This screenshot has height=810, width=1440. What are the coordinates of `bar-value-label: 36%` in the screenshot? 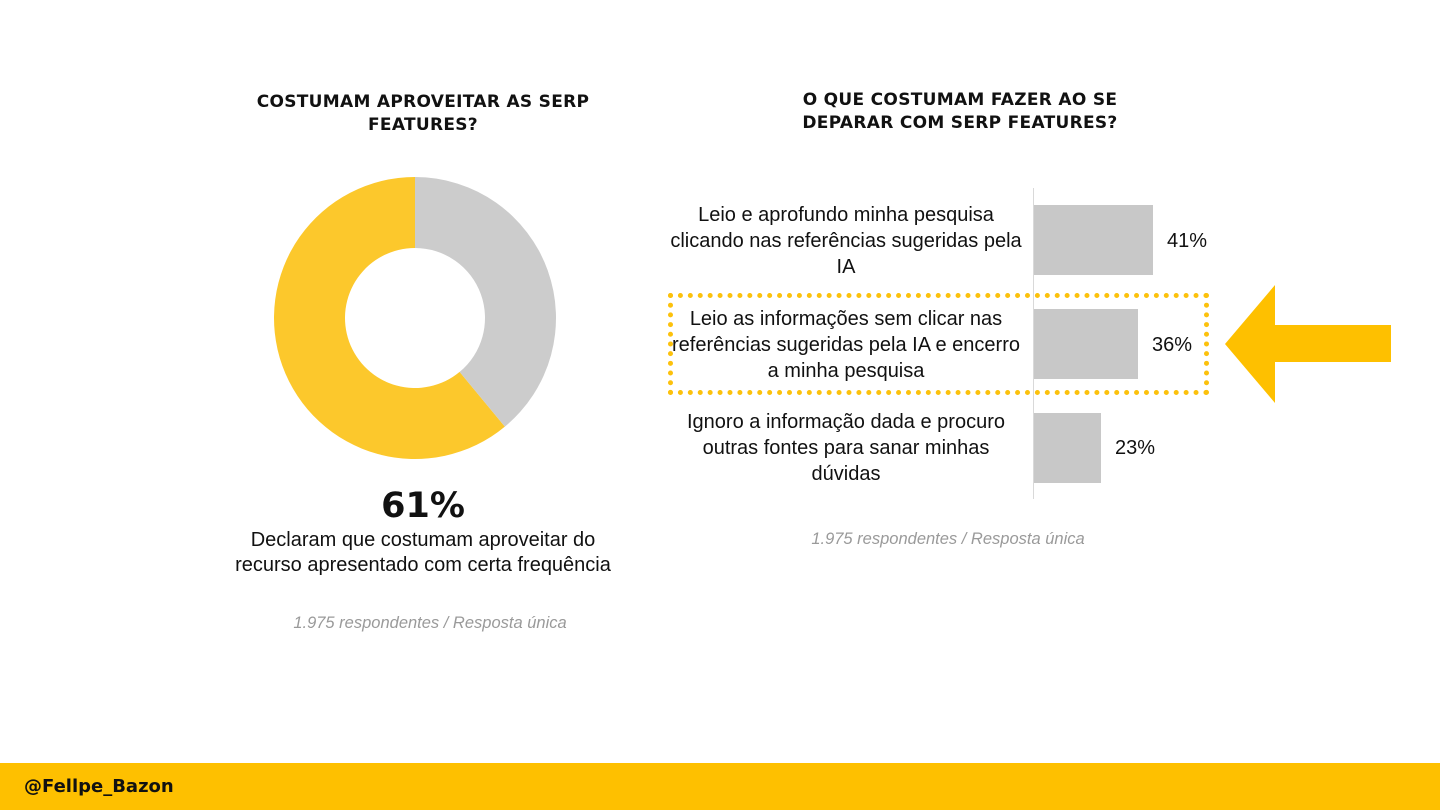 It's located at (1172, 345).